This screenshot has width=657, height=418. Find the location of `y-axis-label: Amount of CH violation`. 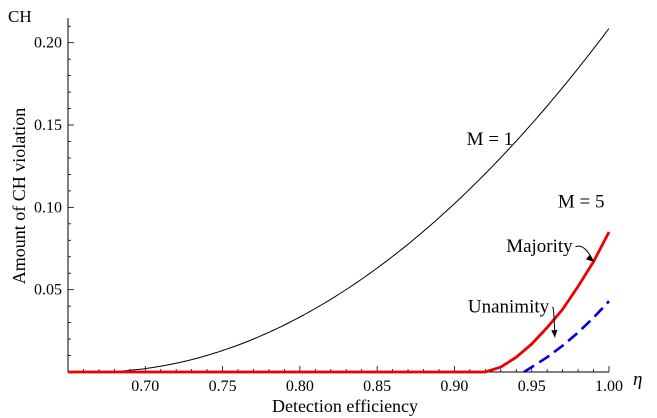

y-axis-label: Amount of CH violation is located at coordinates (19, 196).